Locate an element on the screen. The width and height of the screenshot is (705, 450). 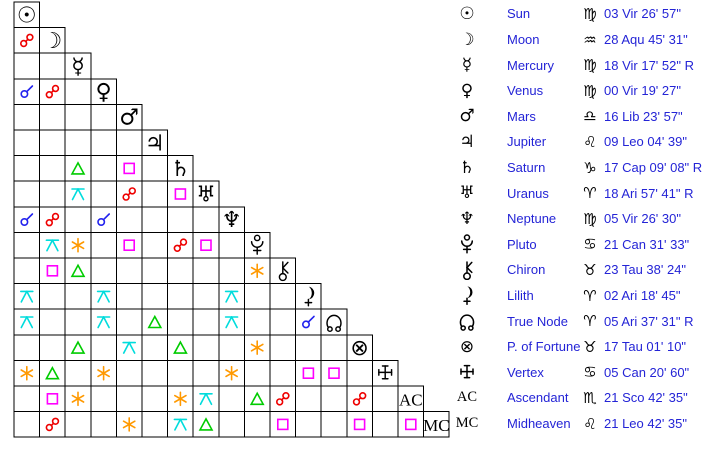
conjunction-icon is located at coordinates (27, 220).